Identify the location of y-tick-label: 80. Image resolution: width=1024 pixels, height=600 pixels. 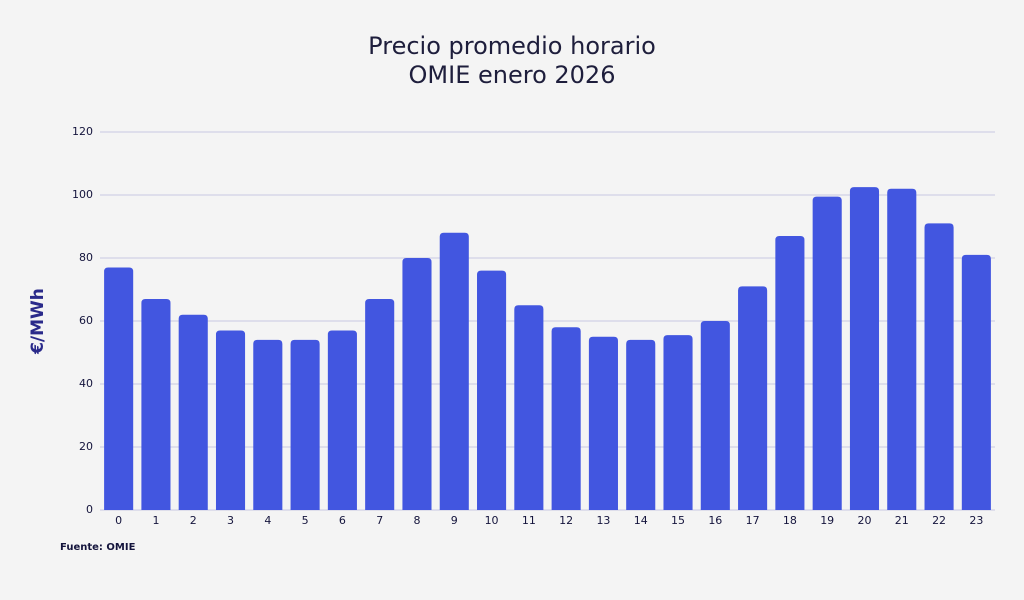
(86, 257).